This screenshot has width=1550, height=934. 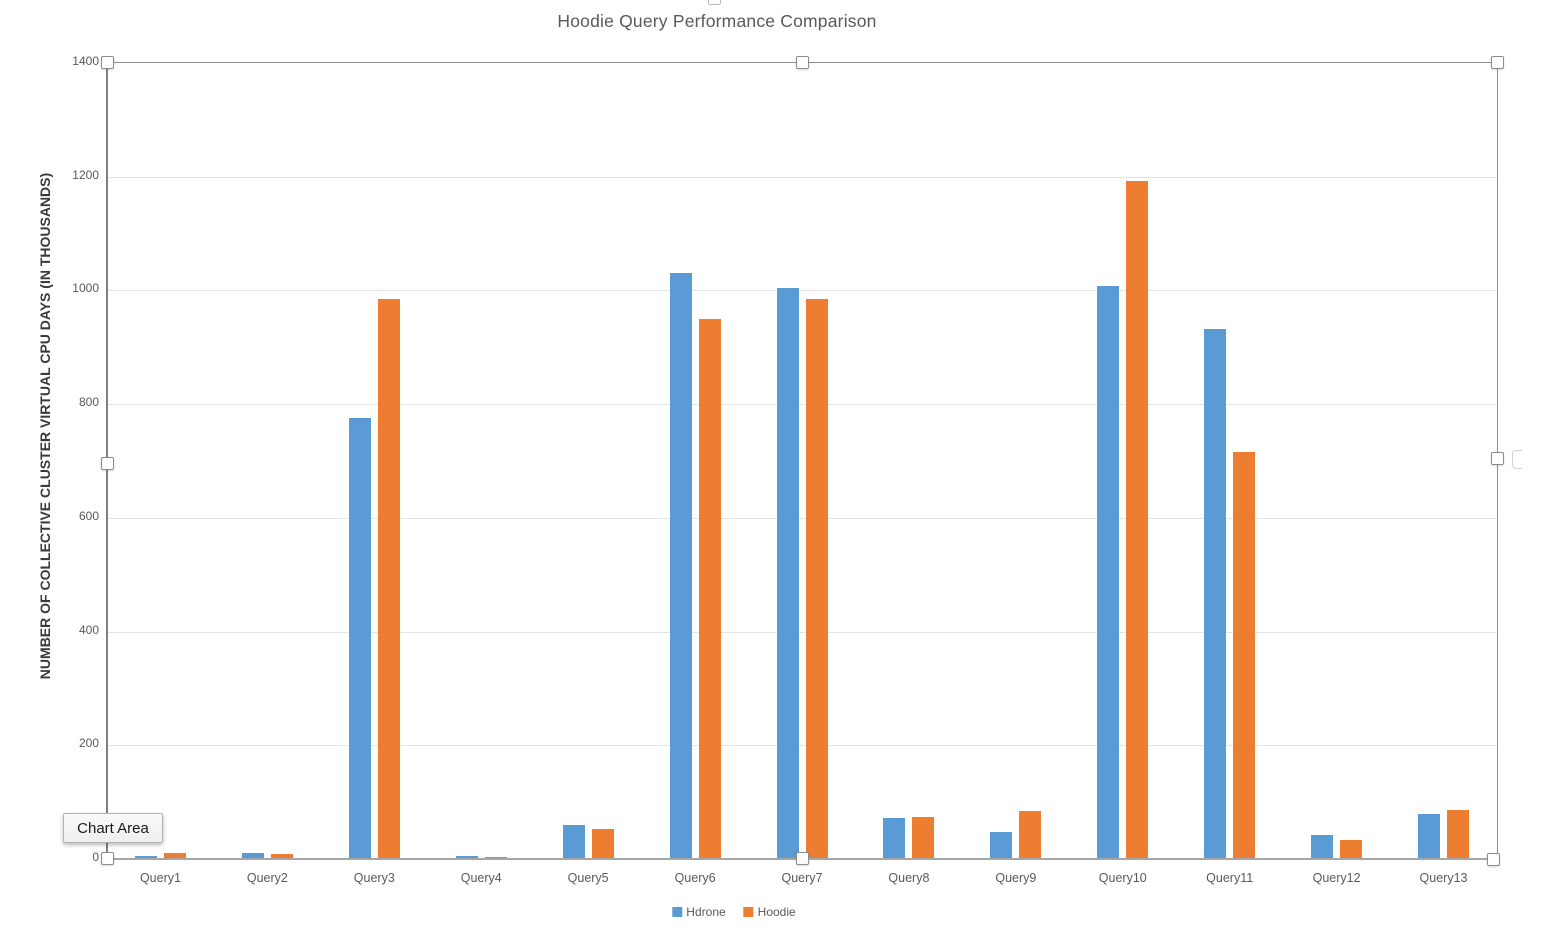 What do you see at coordinates (1001, 845) in the screenshot?
I see `bar-hdrone-query9` at bounding box center [1001, 845].